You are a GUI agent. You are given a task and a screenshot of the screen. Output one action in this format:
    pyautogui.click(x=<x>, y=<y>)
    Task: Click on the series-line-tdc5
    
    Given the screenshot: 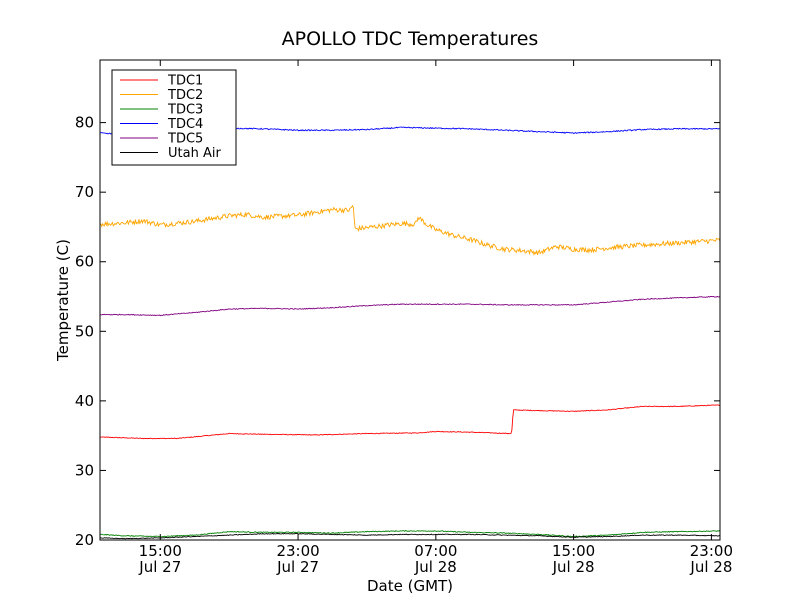 What is the action you would take?
    pyautogui.click(x=410, y=306)
    